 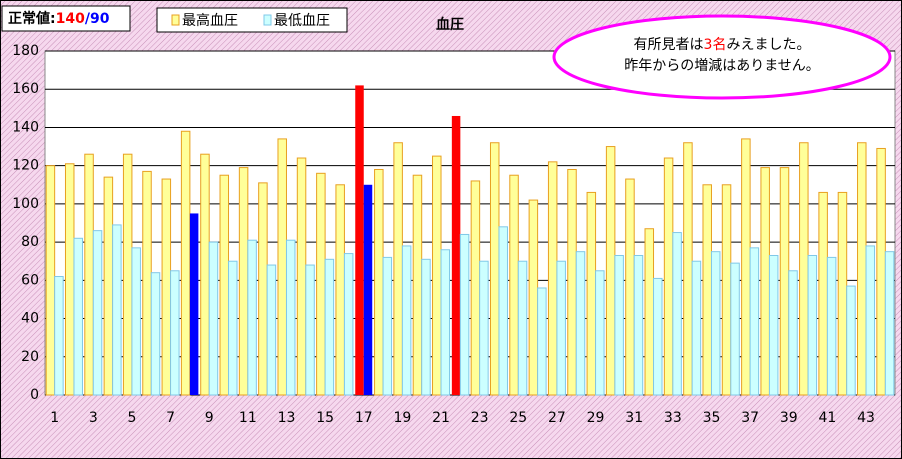 What do you see at coordinates (402, 418) in the screenshot?
I see `x-tick-label: 19` at bounding box center [402, 418].